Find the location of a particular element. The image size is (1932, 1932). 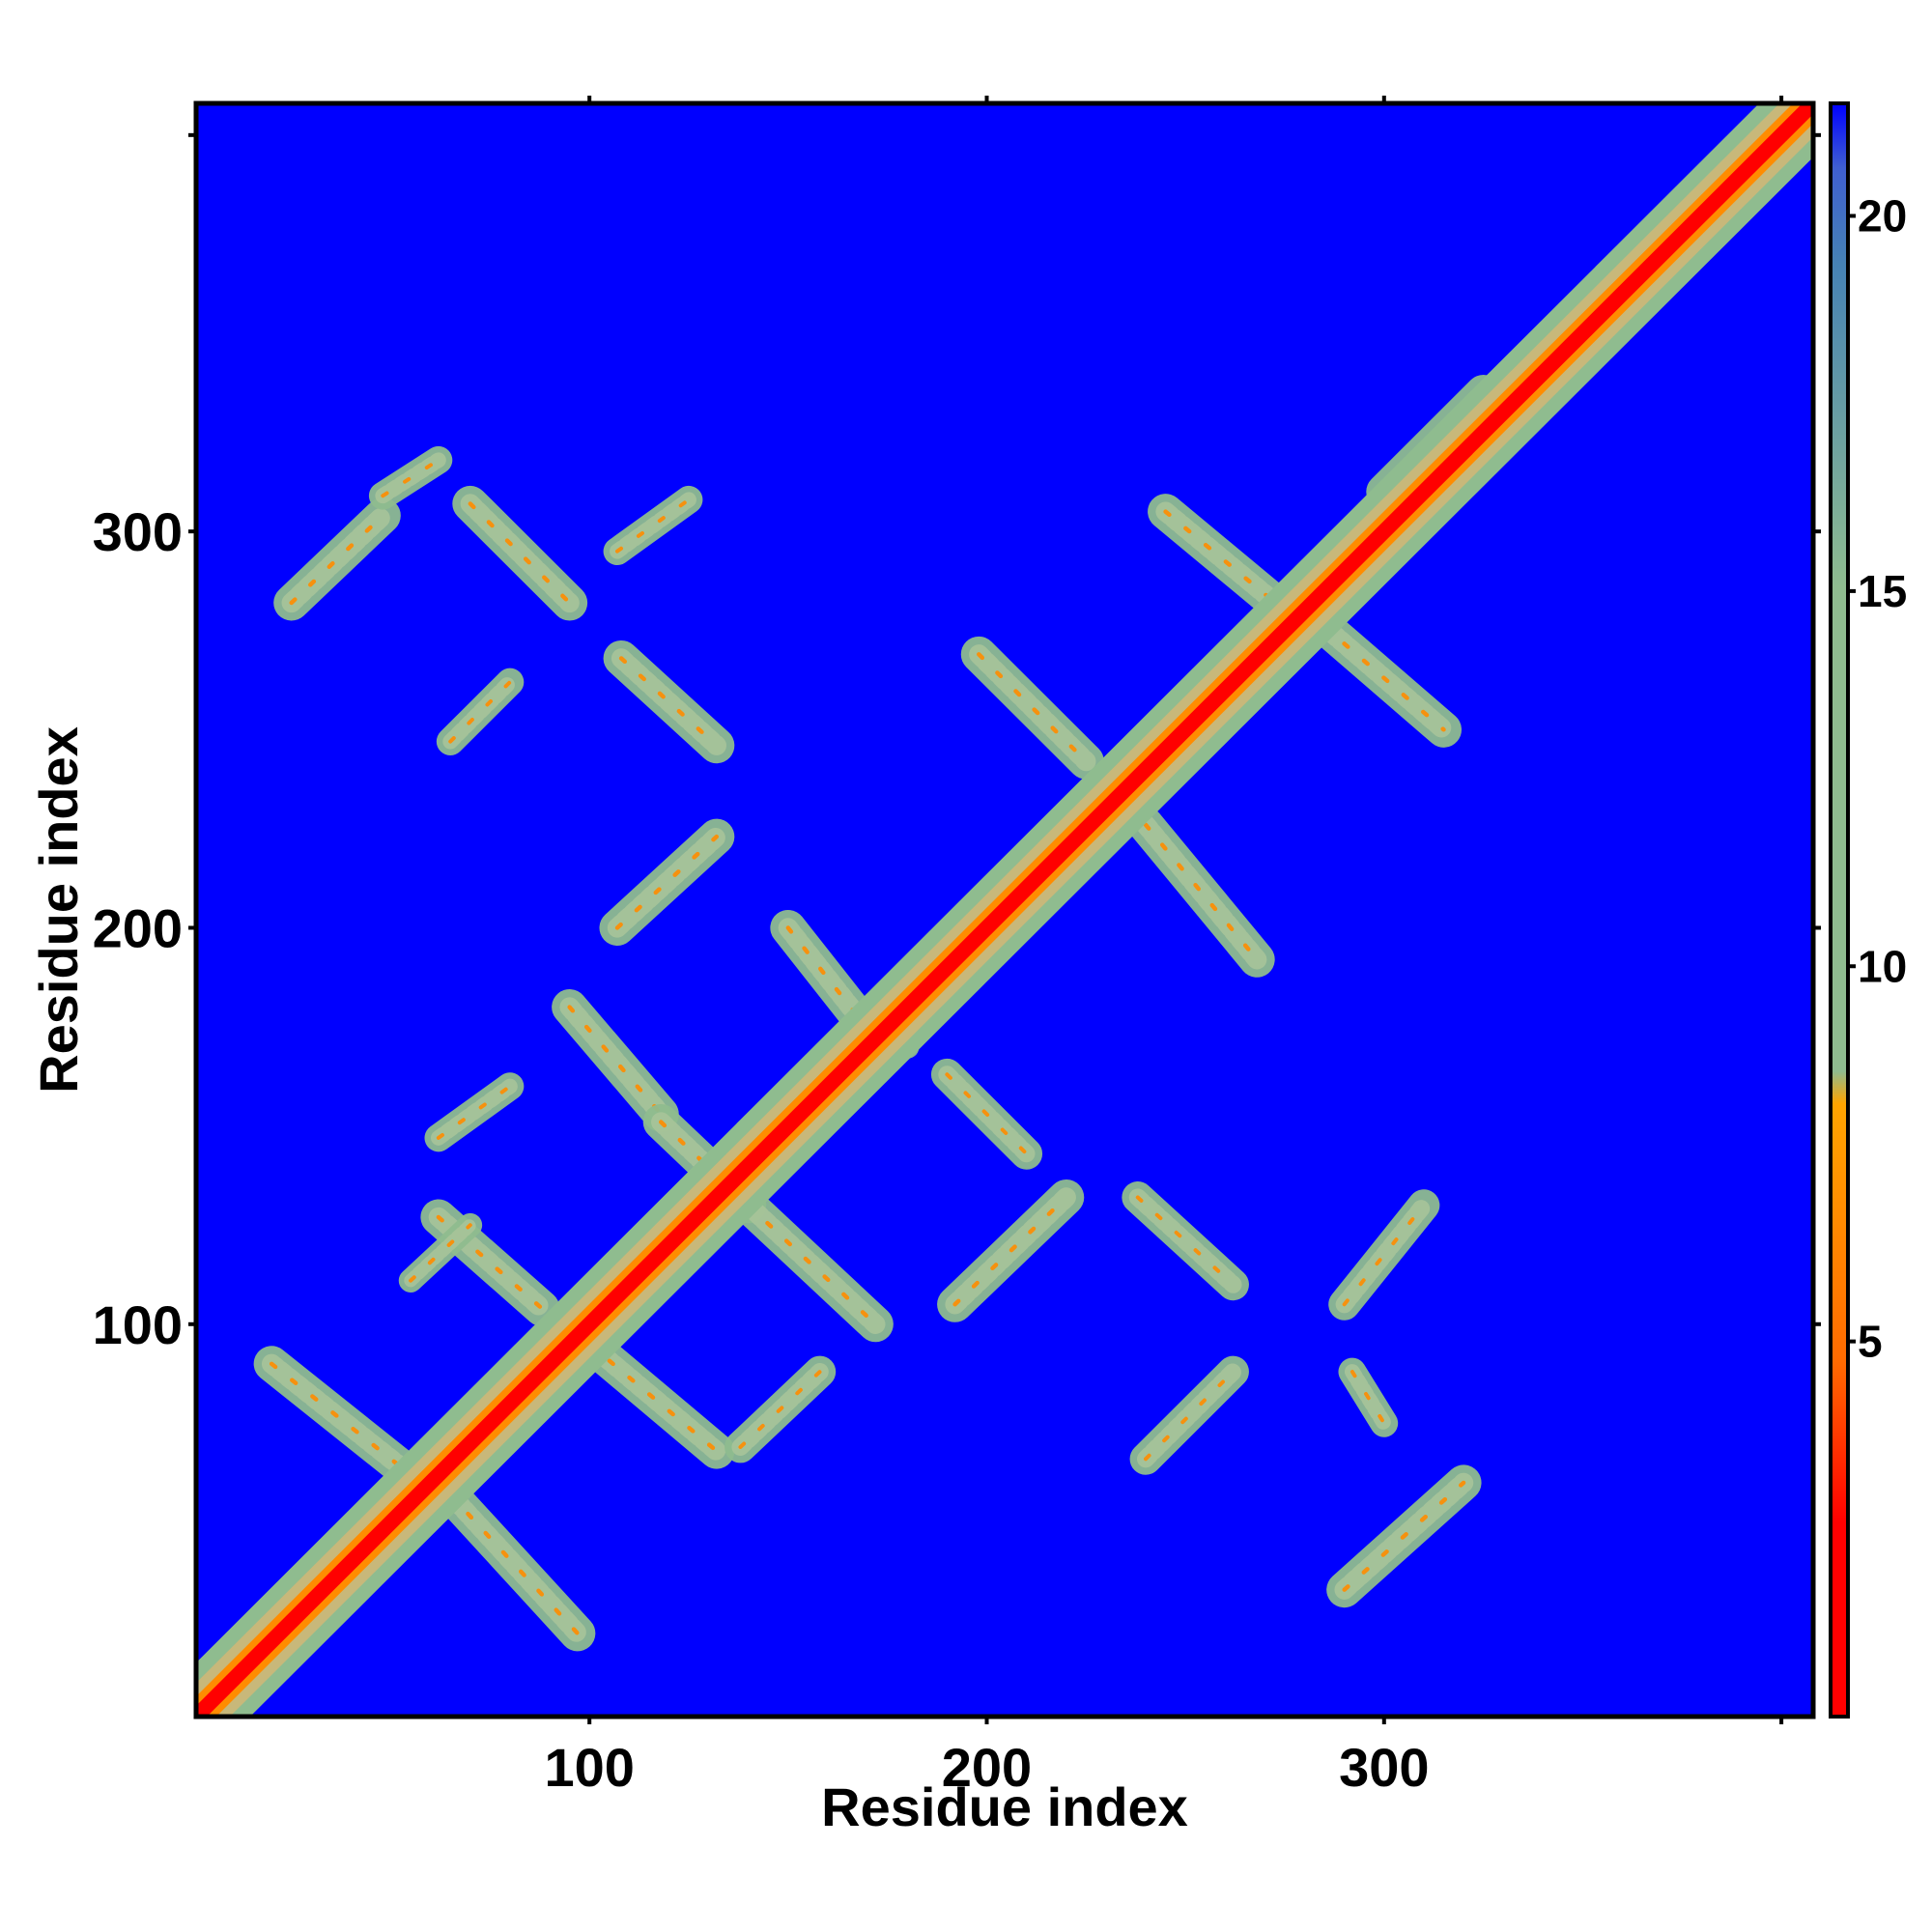

x-tick-label: 200 is located at coordinates (987, 1767).